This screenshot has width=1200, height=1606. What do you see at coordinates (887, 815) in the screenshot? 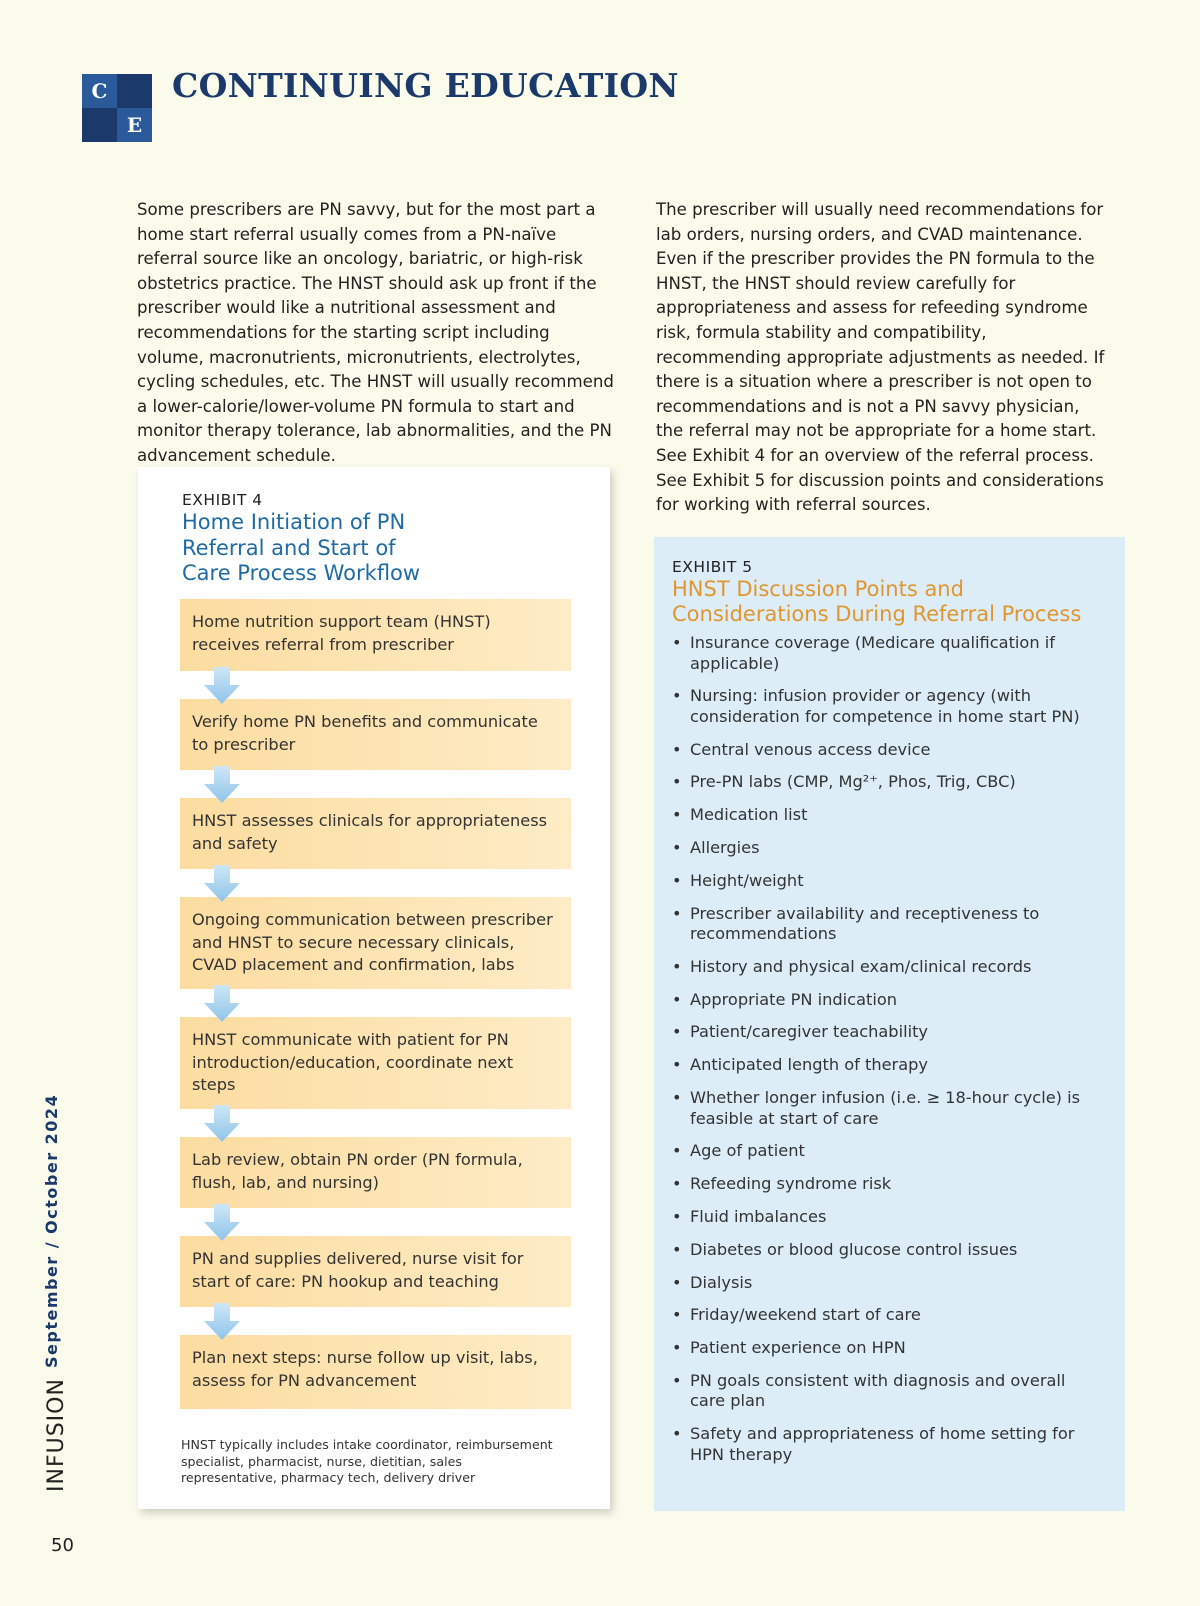
I see `bullet-item: Medication list` at bounding box center [887, 815].